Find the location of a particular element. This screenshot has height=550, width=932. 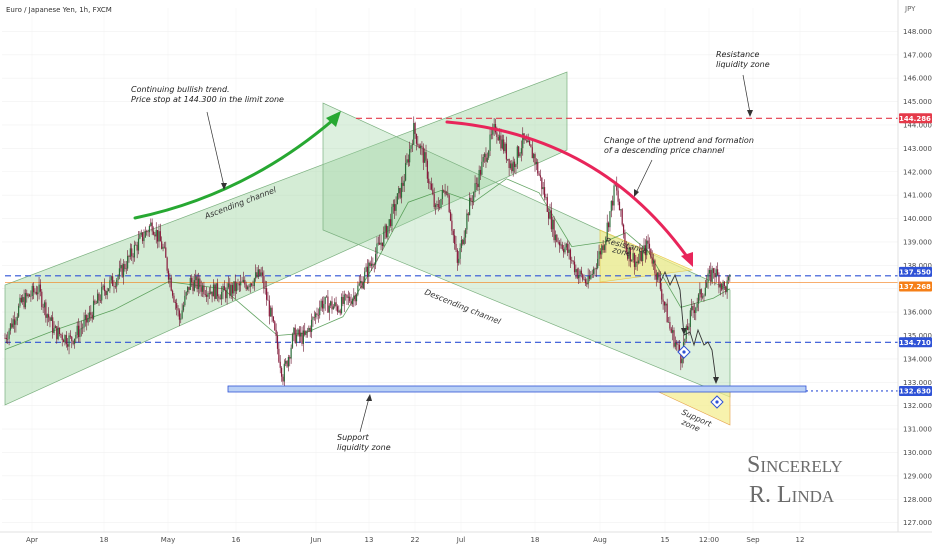

x-tick-label: Jun is located at coordinates (316, 540).